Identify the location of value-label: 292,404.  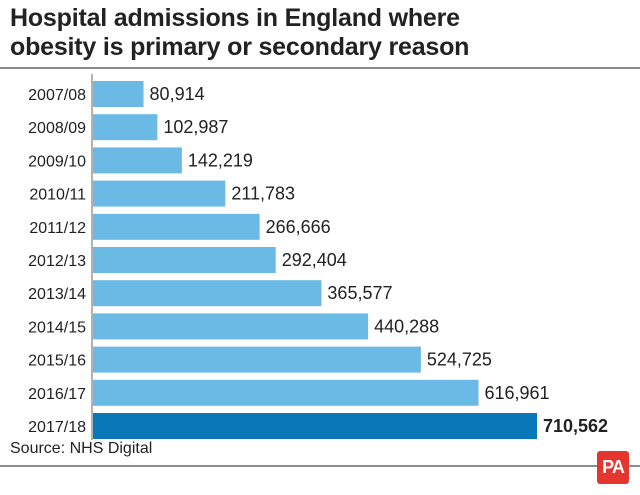
(314, 260).